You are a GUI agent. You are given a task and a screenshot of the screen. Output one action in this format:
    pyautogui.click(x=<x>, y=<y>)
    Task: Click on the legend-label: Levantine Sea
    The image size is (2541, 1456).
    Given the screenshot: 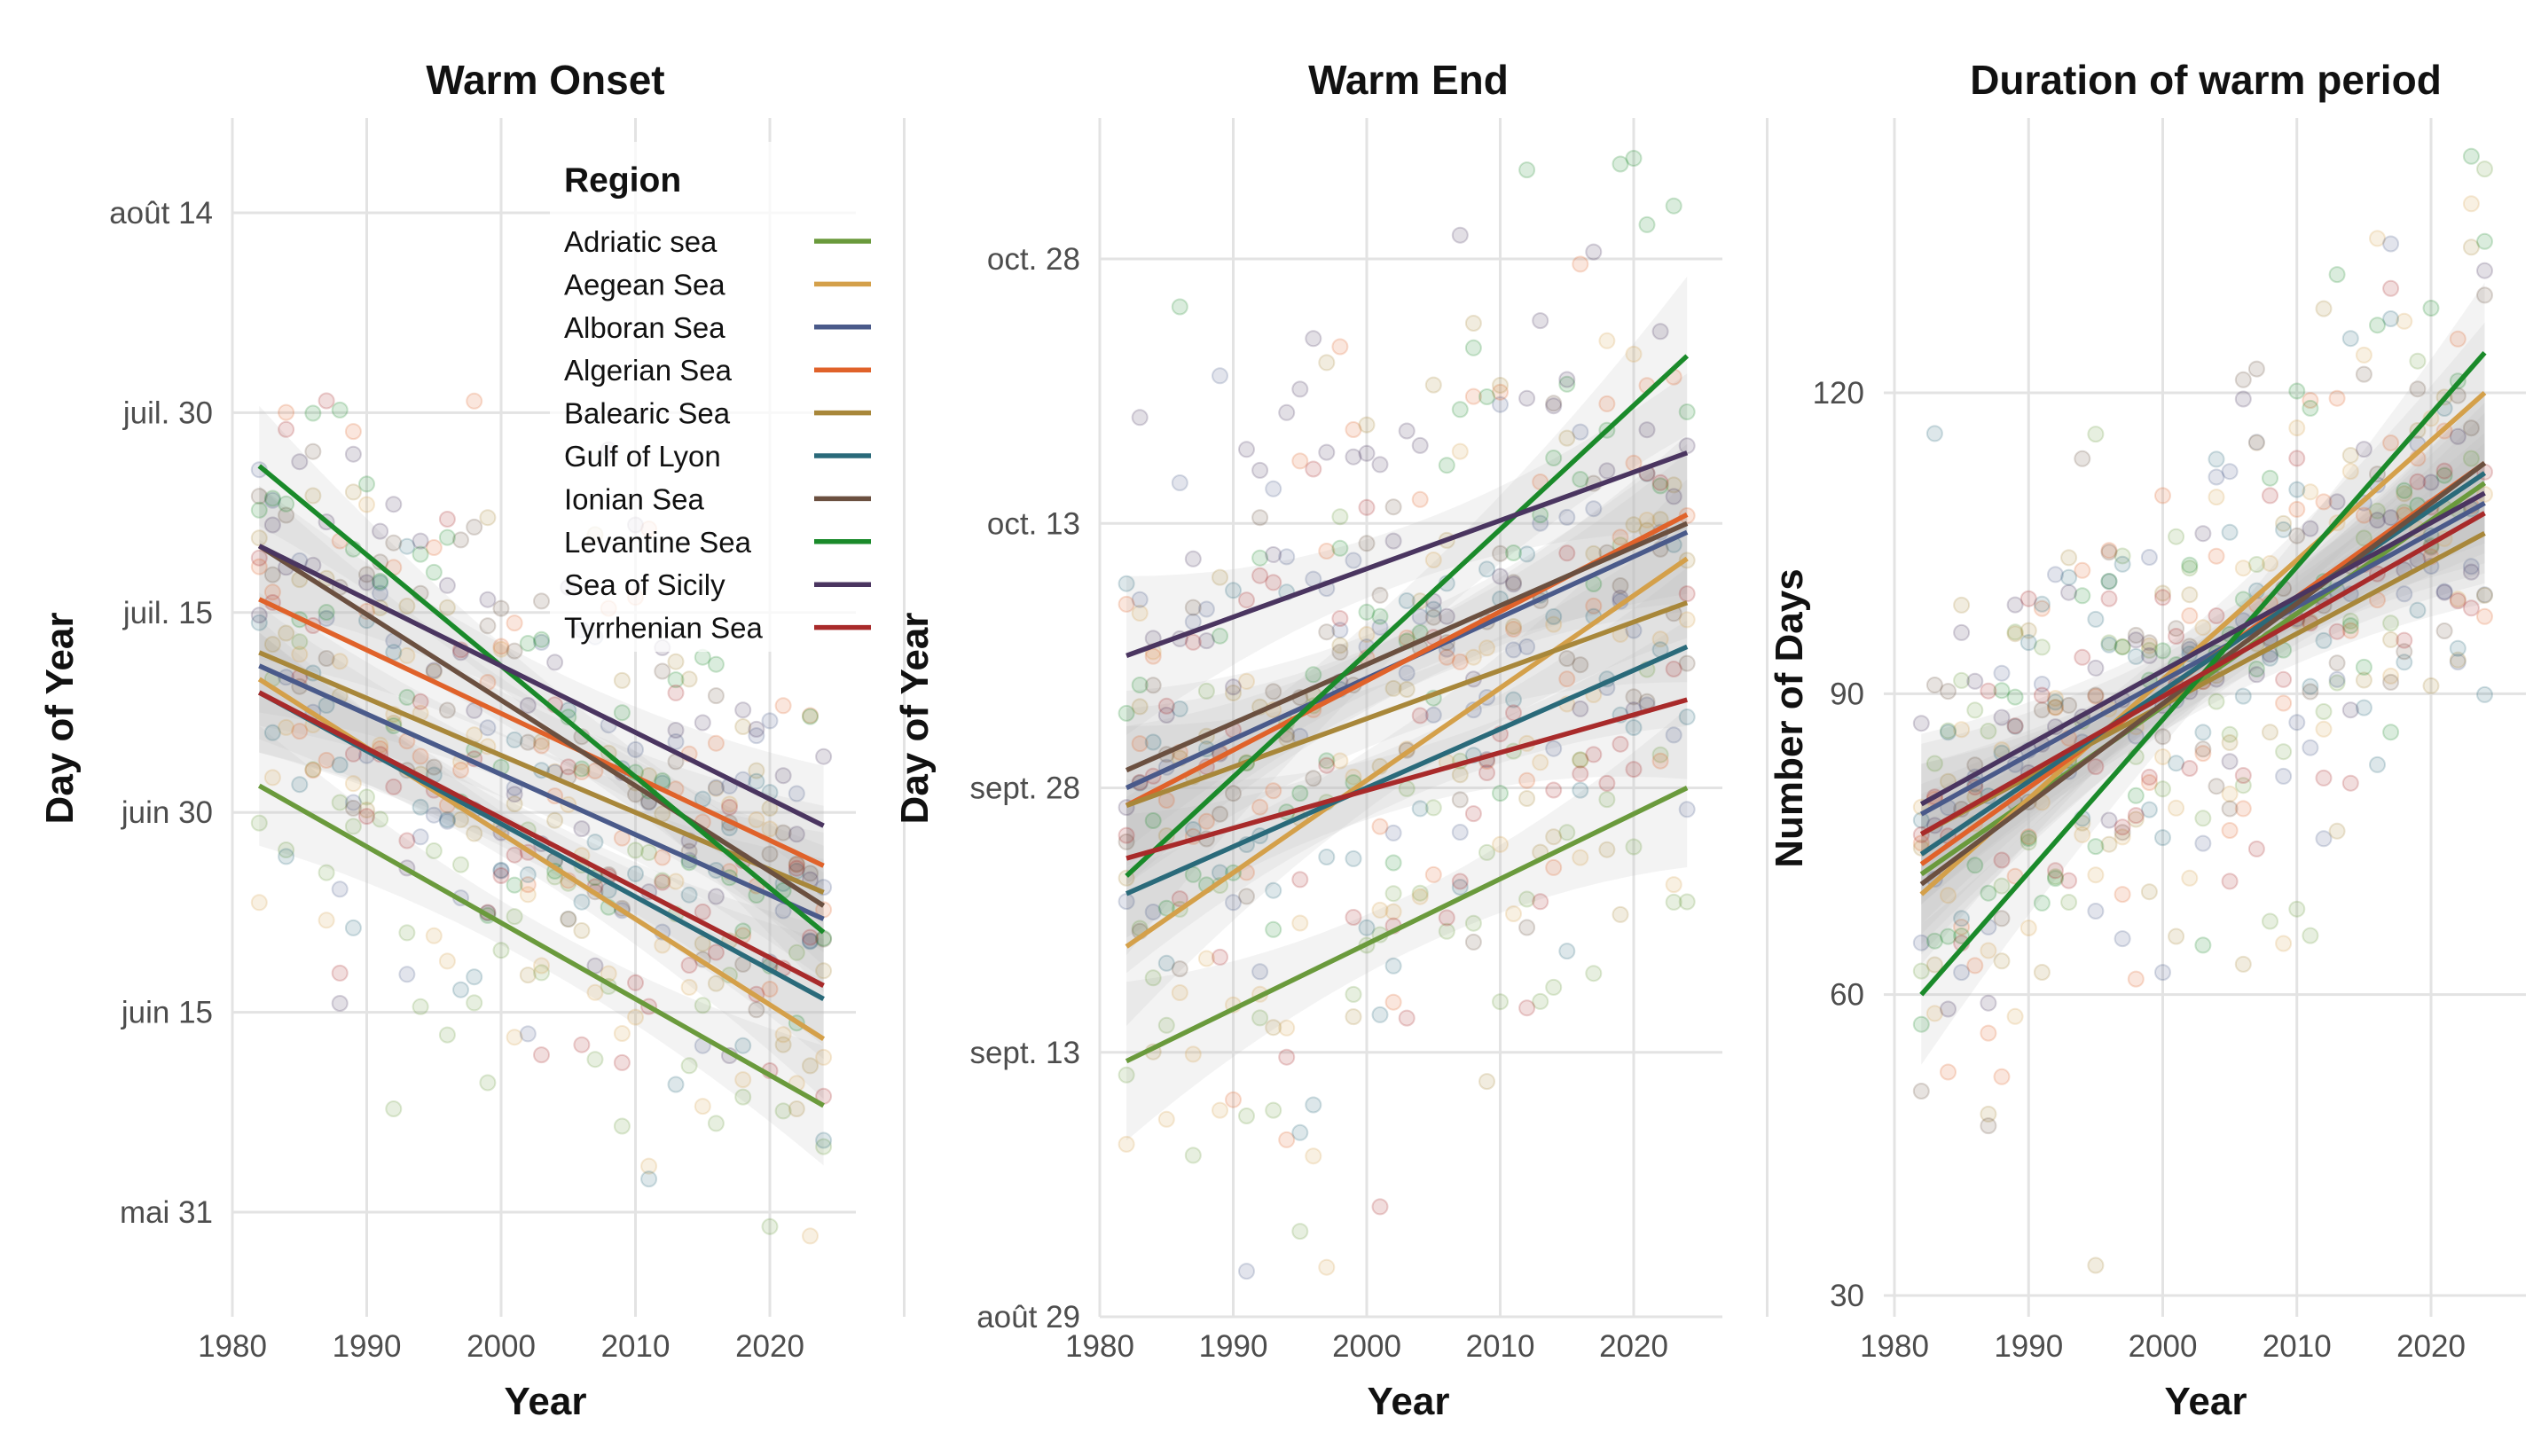 What is the action you would take?
    pyautogui.click(x=658, y=542)
    